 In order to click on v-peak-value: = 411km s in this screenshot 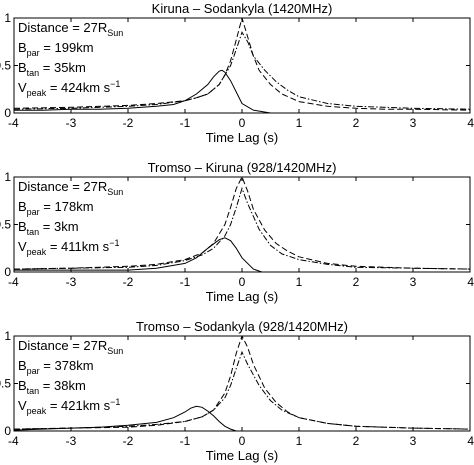, I will do `click(77, 246)`.